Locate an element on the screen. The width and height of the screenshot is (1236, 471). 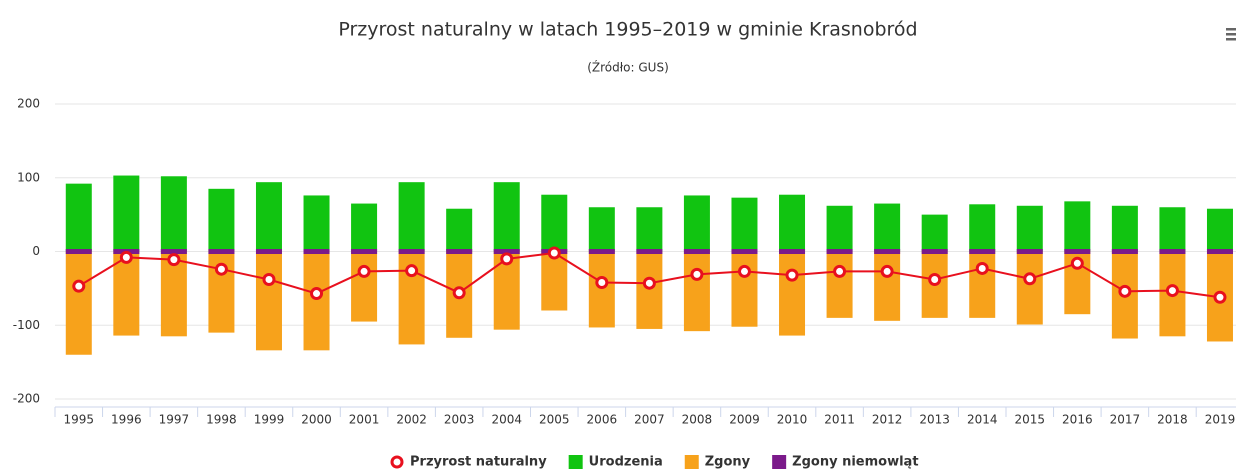
legend-item: Przyrost naturalny is located at coordinates (468, 462).